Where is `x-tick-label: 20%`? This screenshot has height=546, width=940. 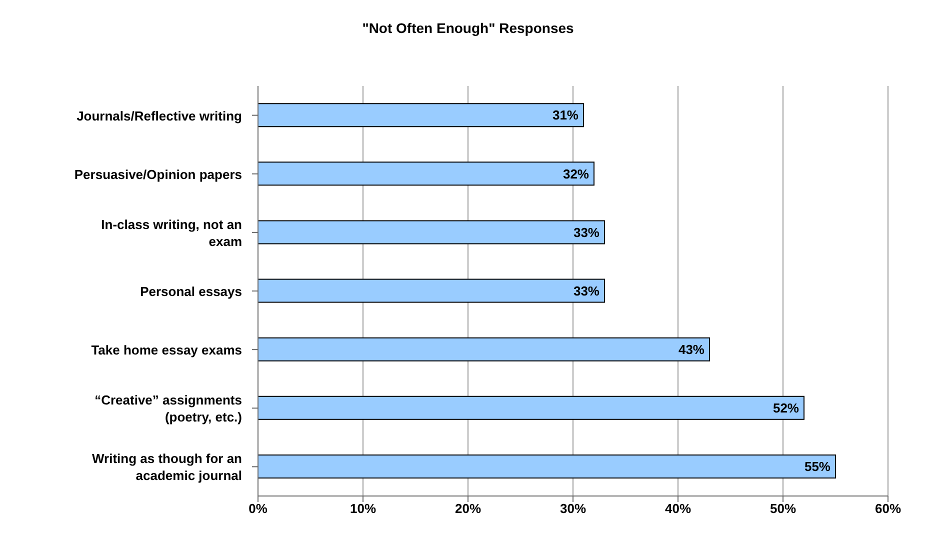 x-tick-label: 20% is located at coordinates (468, 508).